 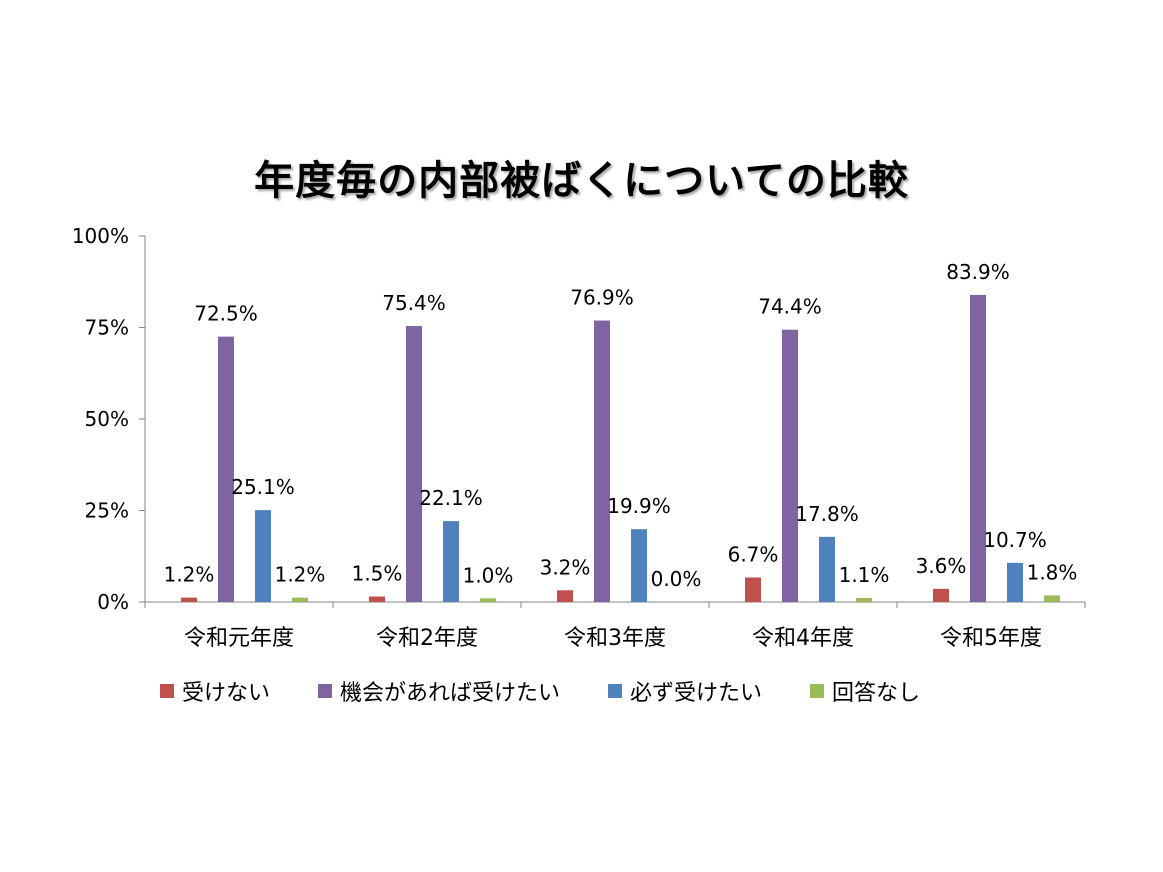 What do you see at coordinates (107, 419) in the screenshot?
I see `y-tick-label: 50%` at bounding box center [107, 419].